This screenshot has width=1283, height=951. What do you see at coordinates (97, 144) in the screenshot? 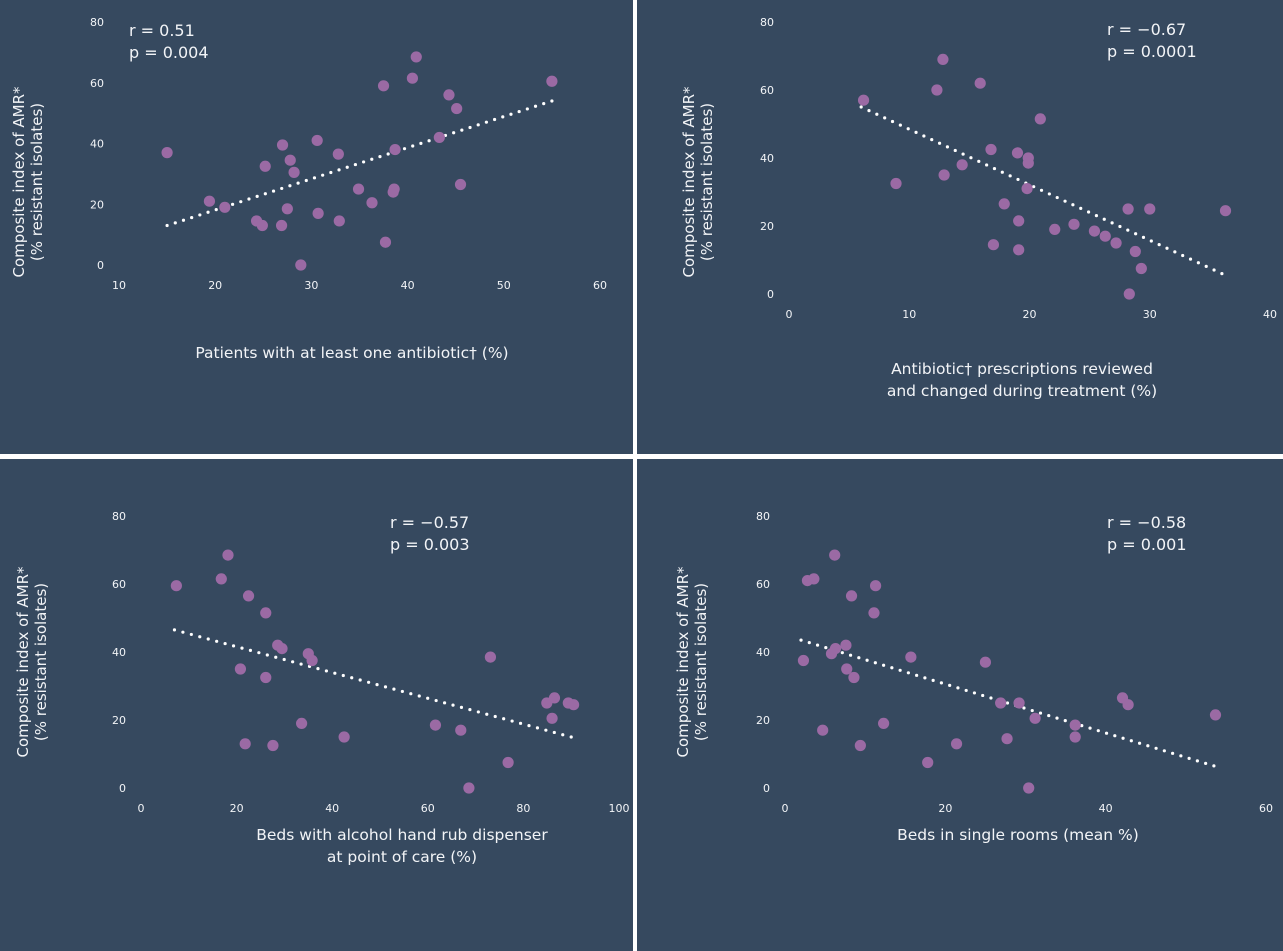
I see `y-tick-label: 40` at bounding box center [97, 144].